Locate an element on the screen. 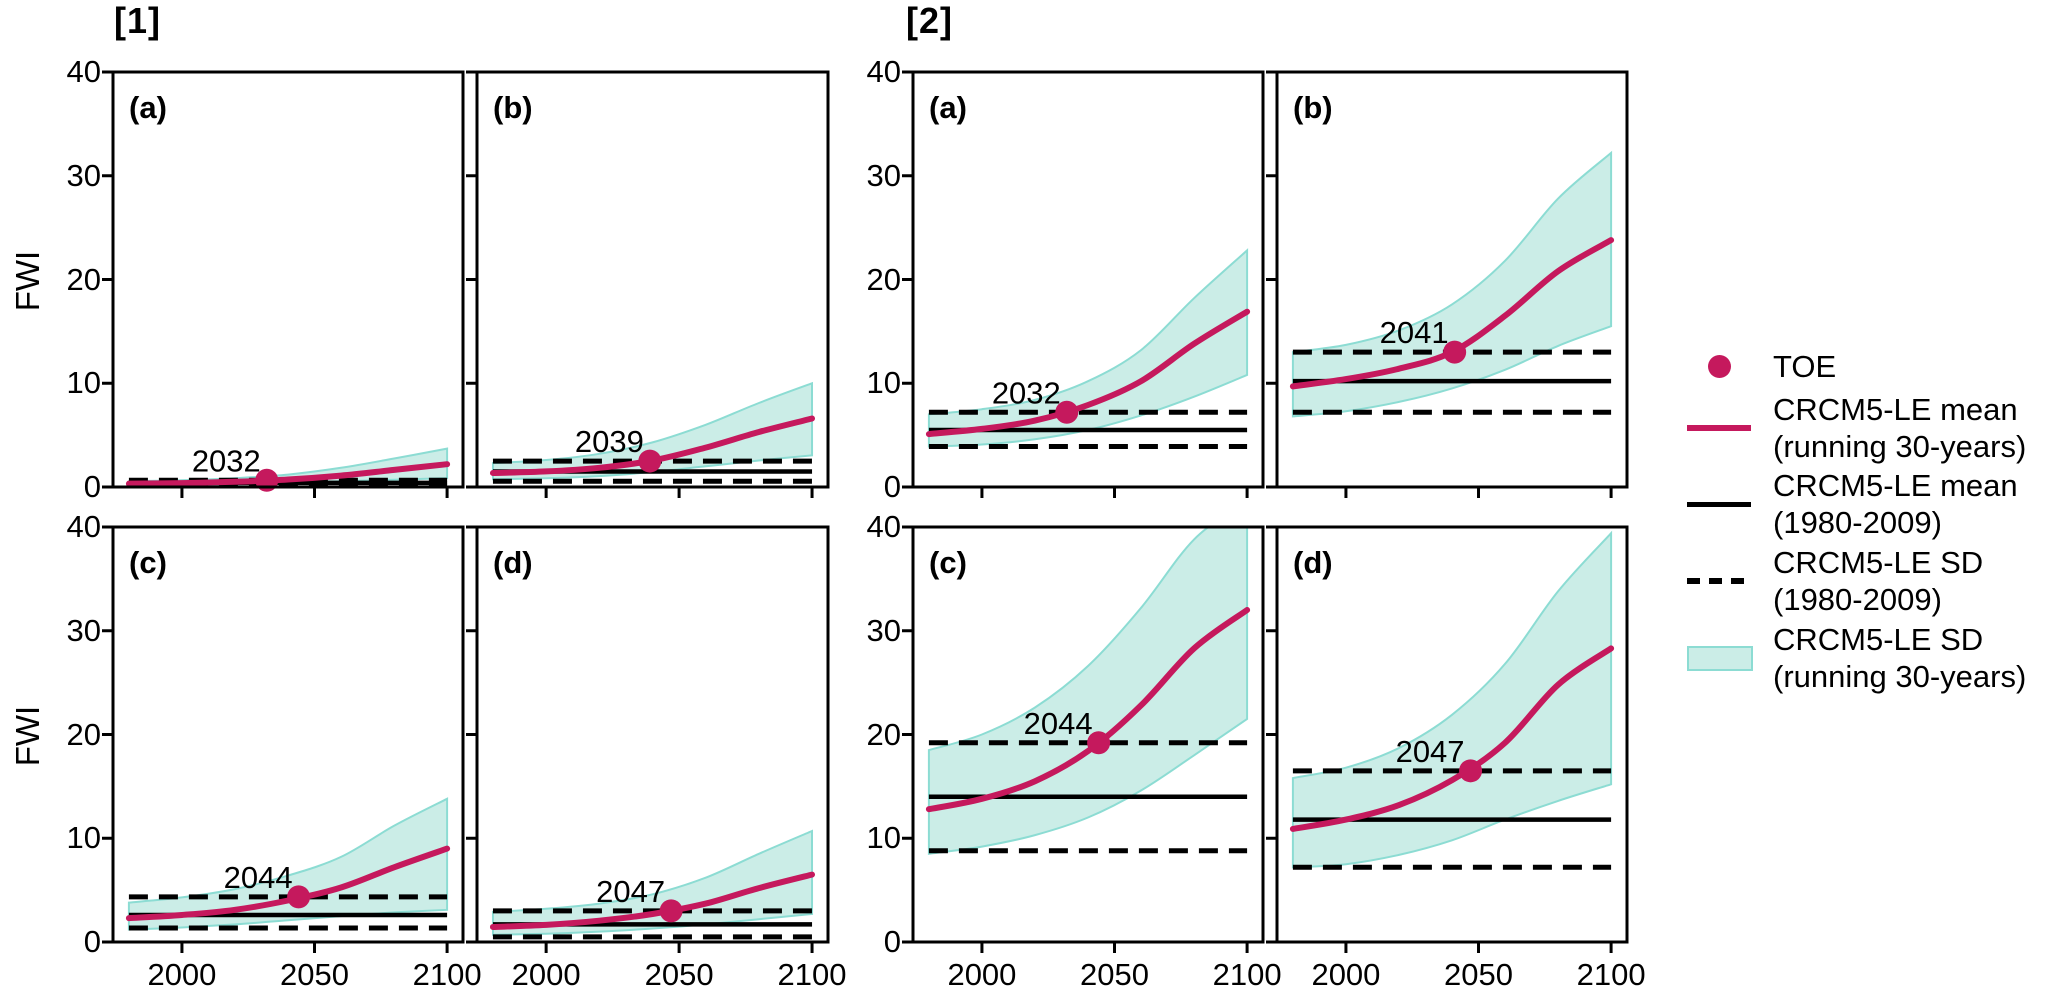  legend-item-hist-mean: CRCM5-LE mean (1980-2009) is located at coordinates (1852, 504).